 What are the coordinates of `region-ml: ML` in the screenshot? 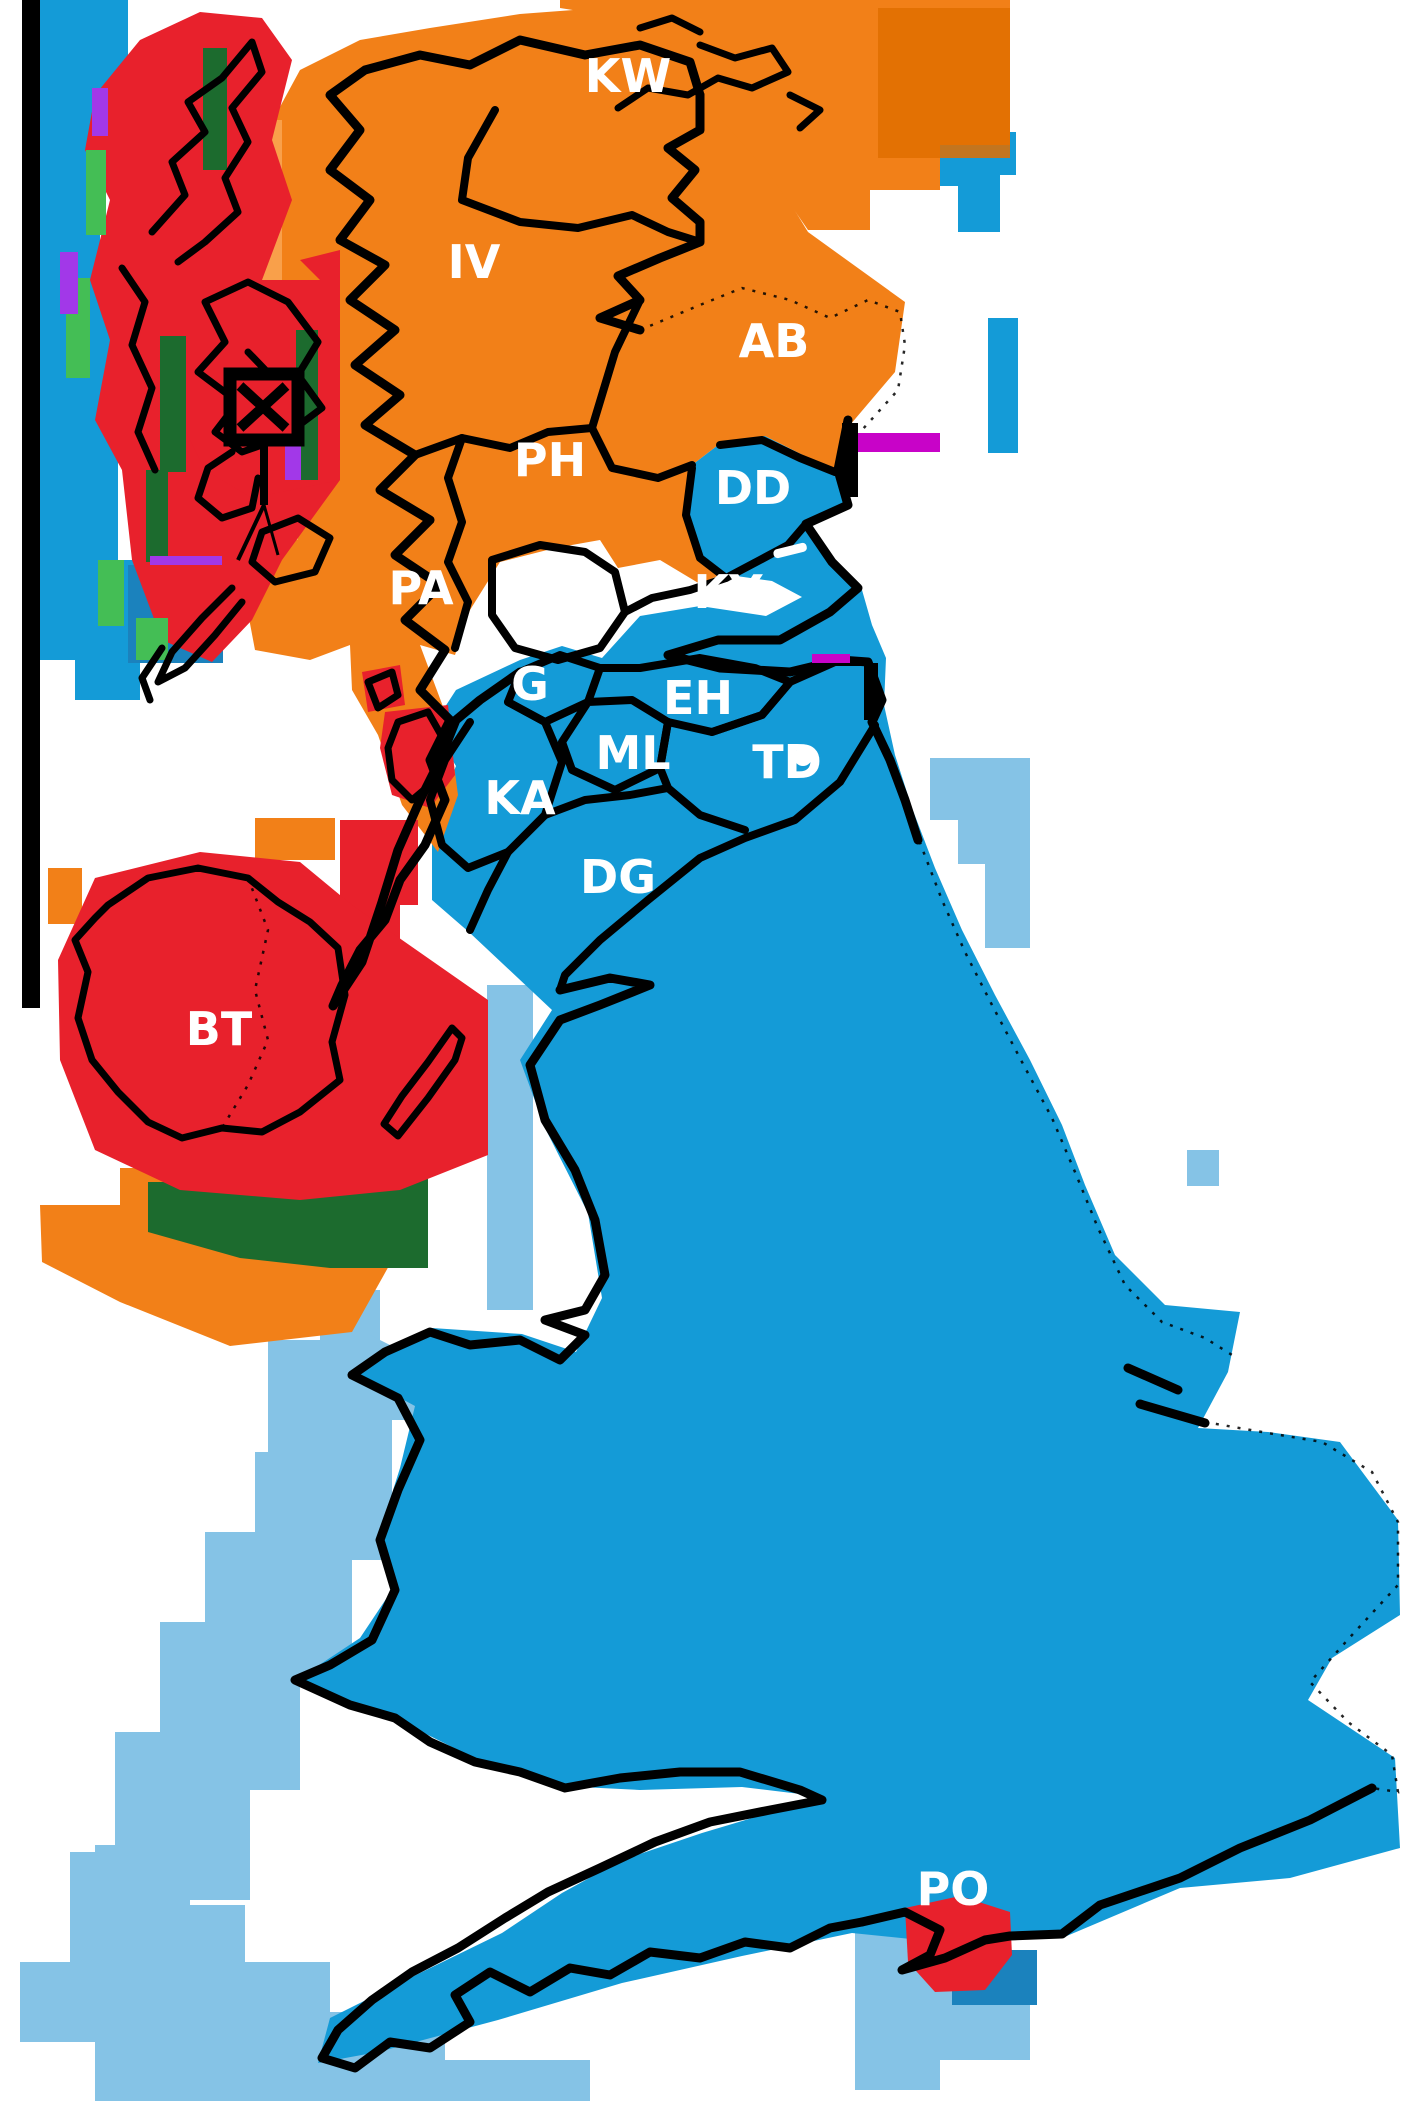 It's located at (632, 753).